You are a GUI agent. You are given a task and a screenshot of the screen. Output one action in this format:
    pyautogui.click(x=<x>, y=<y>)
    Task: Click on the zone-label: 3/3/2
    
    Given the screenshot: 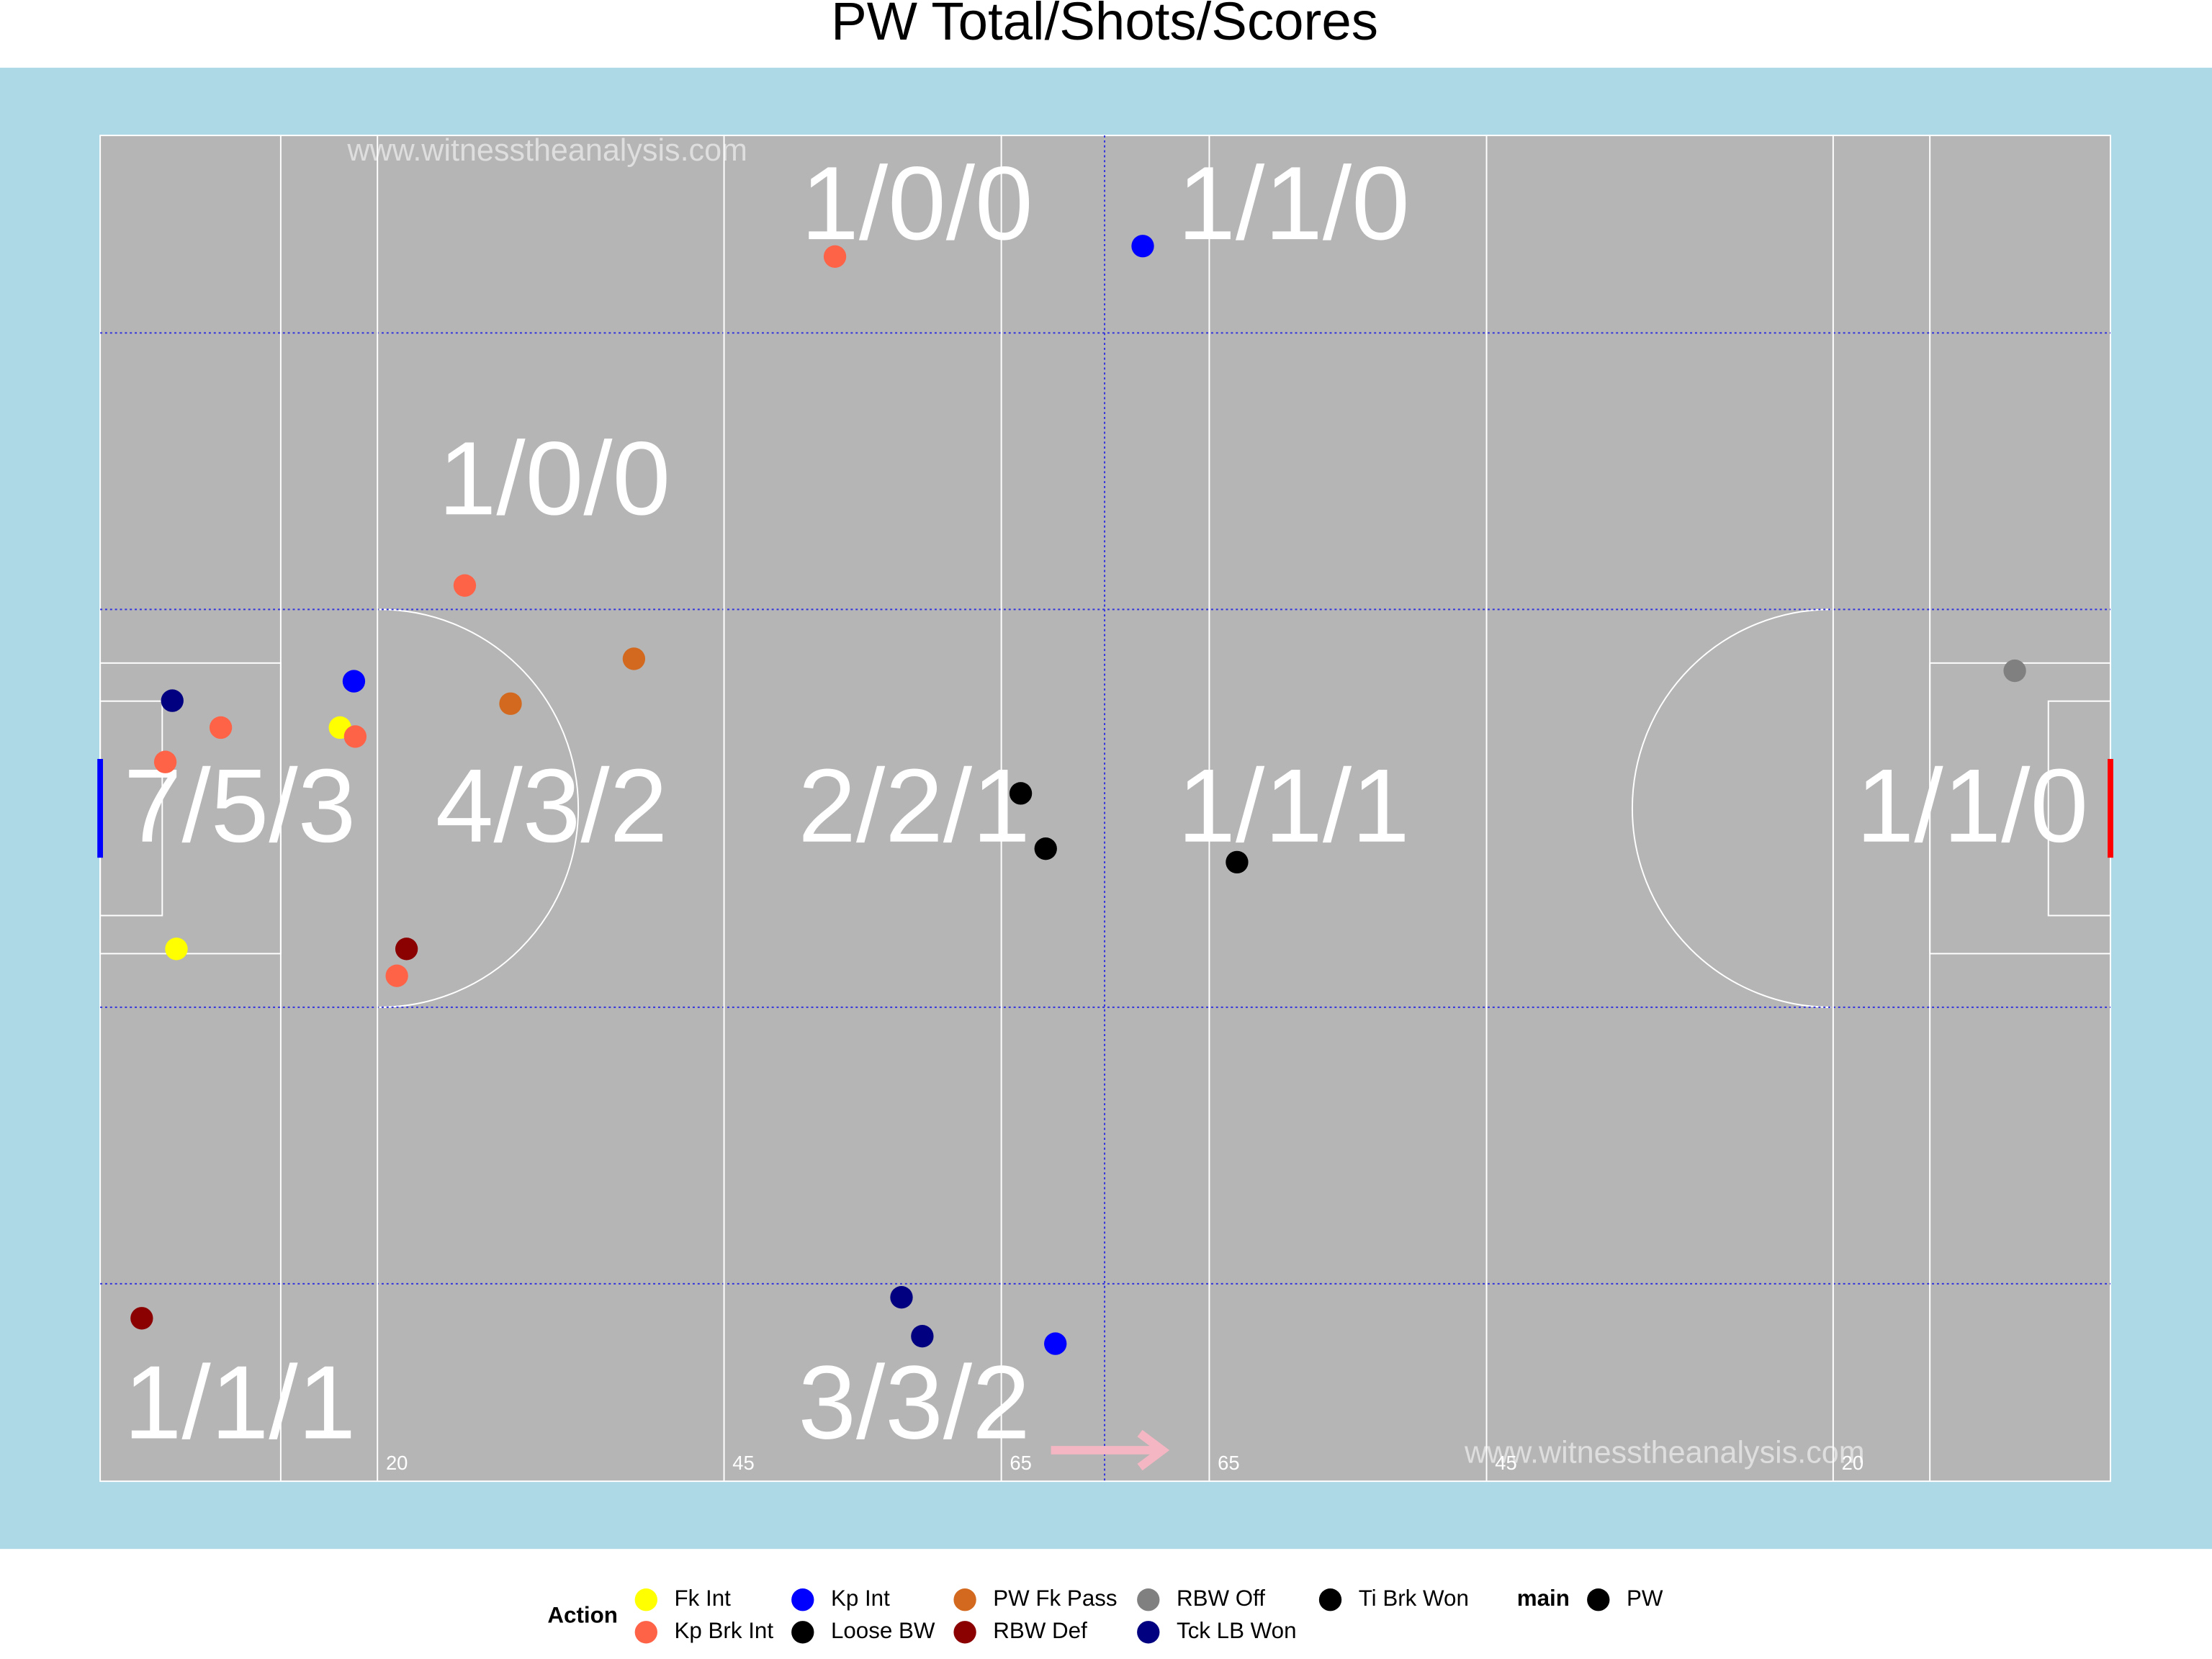 What is the action you would take?
    pyautogui.click(x=914, y=1402)
    